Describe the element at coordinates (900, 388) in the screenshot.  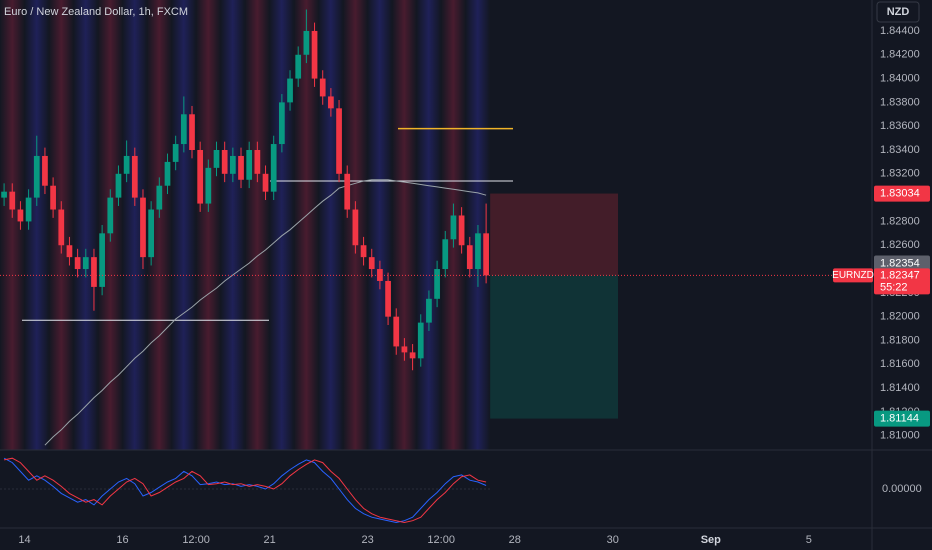
I see `y-tick-label: 1.81400` at that location.